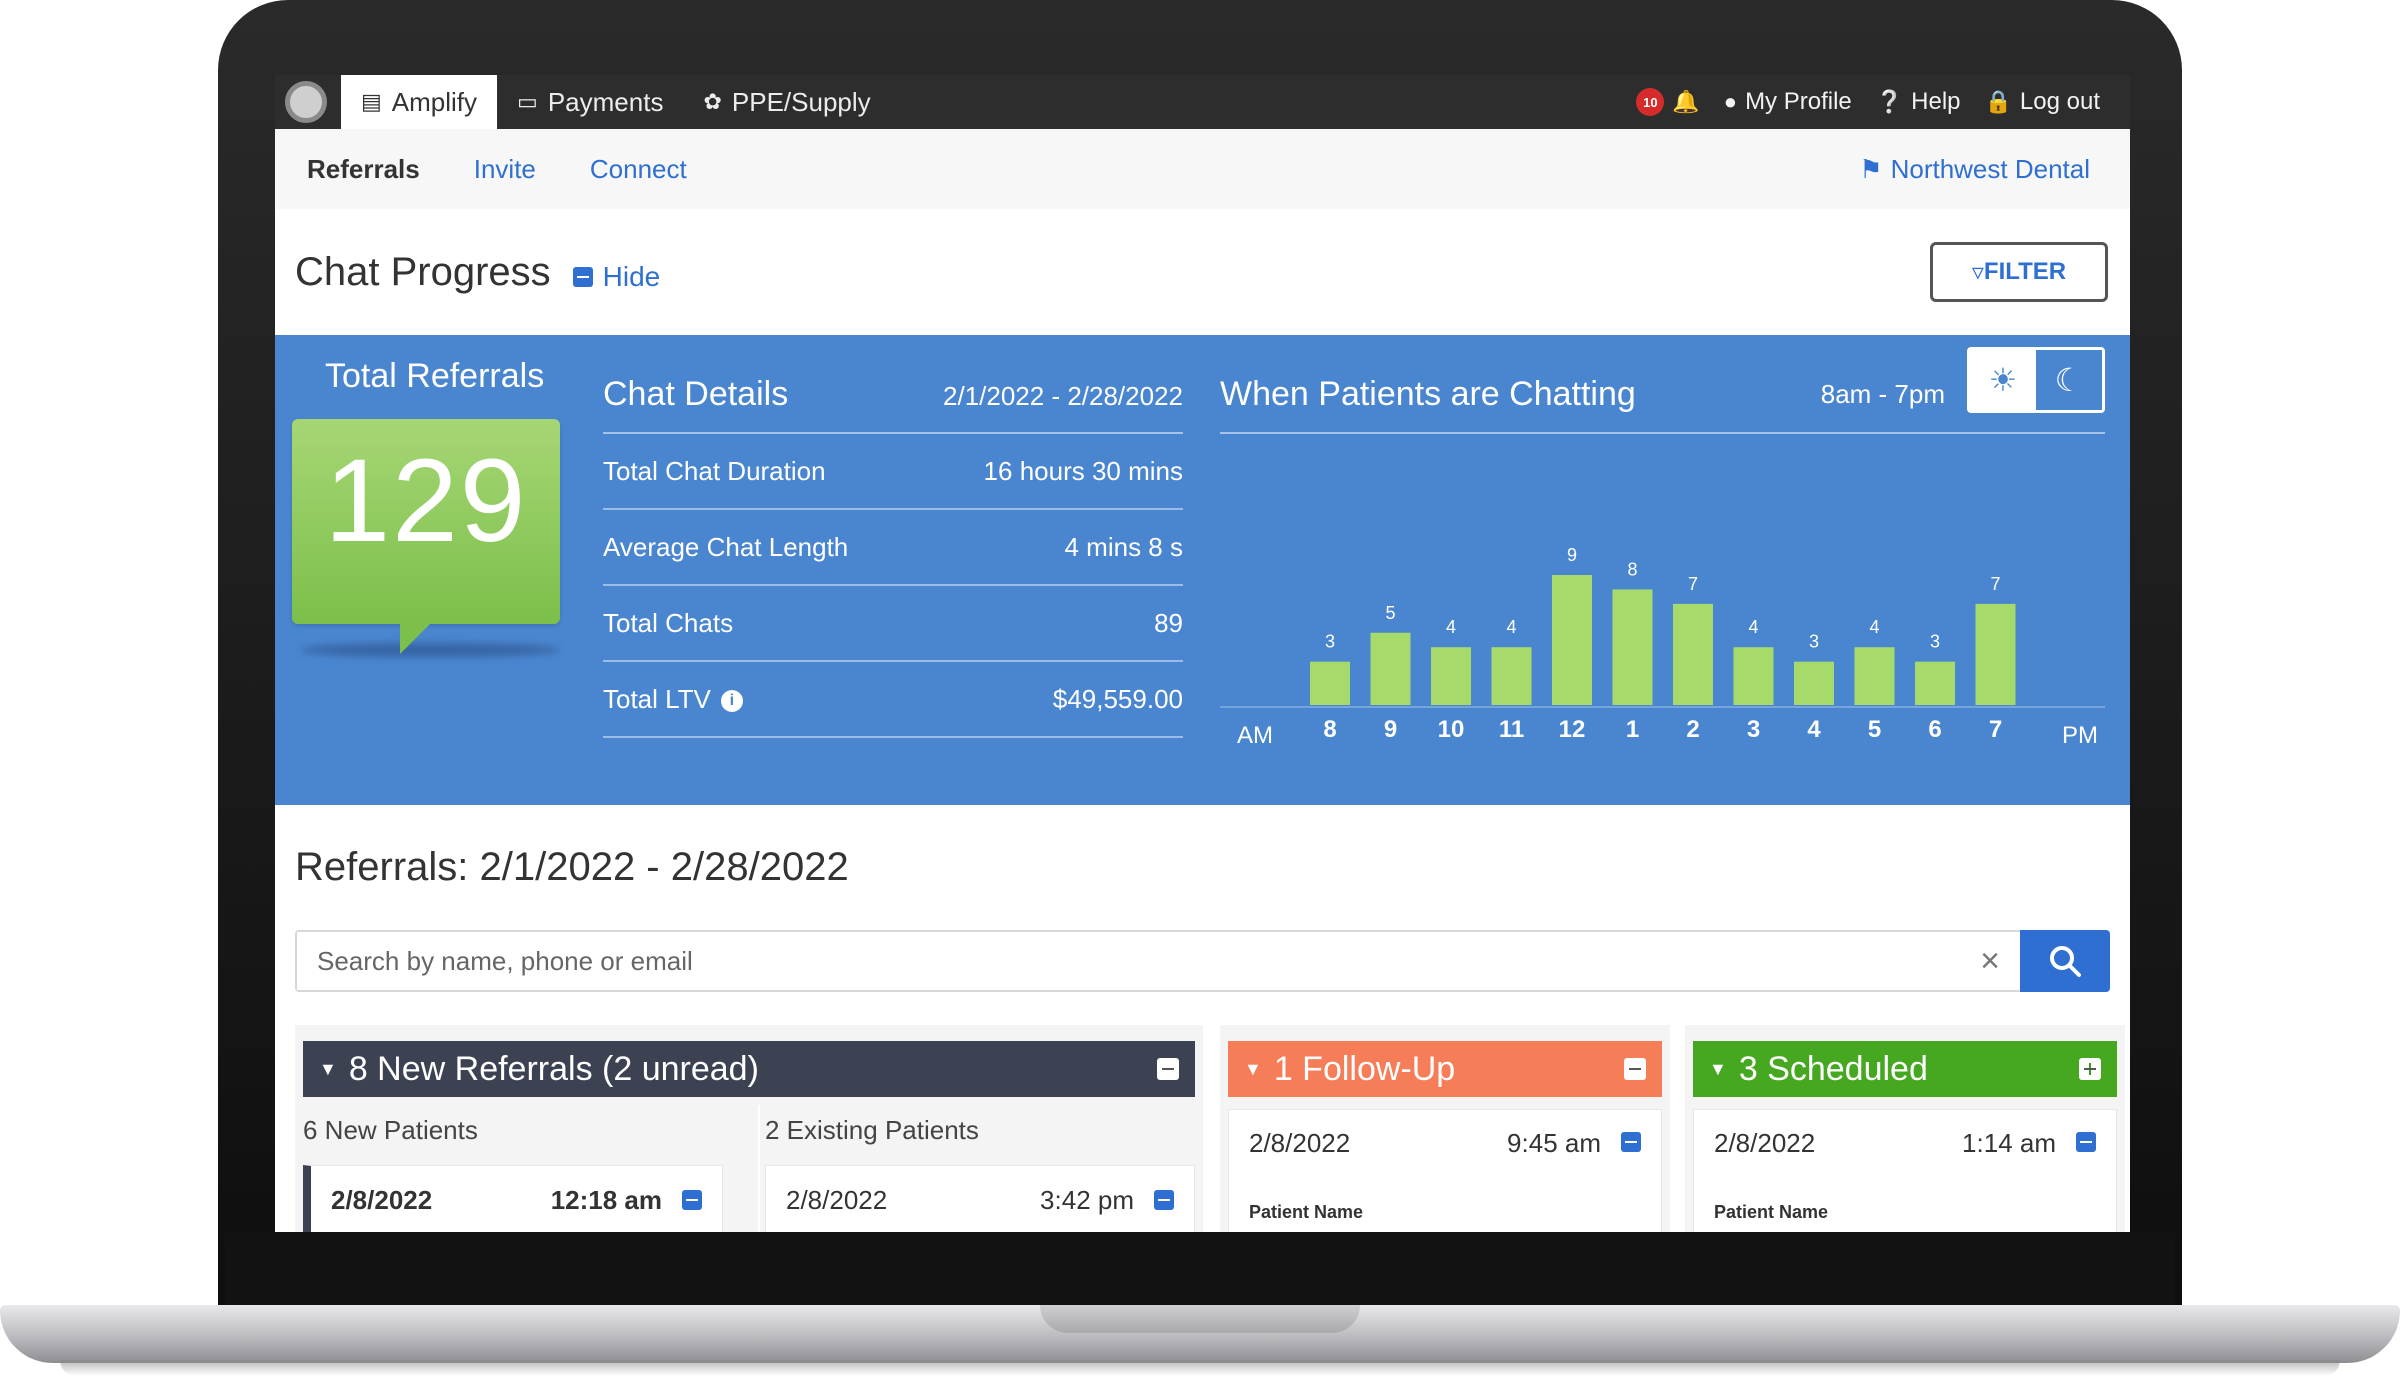 The image size is (2400, 1385). I want to click on referral-count-bubble, so click(426, 521).